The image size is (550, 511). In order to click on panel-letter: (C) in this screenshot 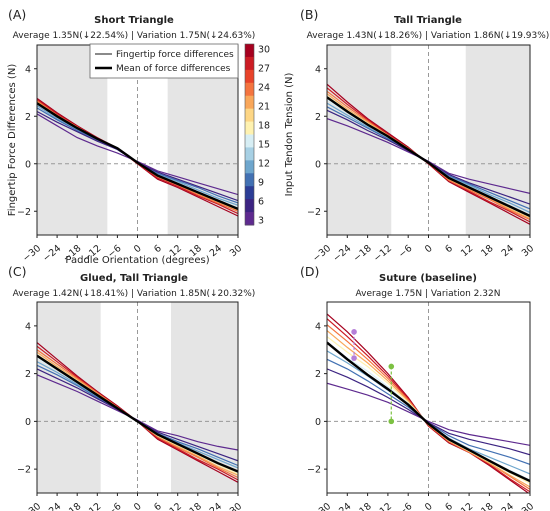, I will do `click(17, 271)`.